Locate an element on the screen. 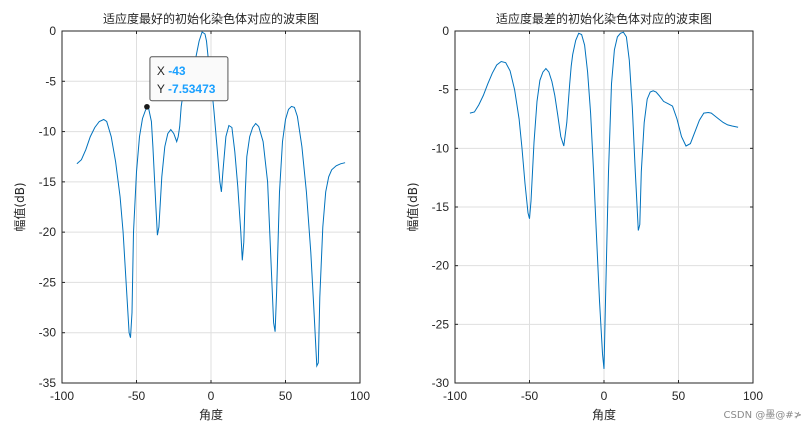 This screenshot has width=810, height=427. y-tick-label: -35 is located at coordinates (48, 383).